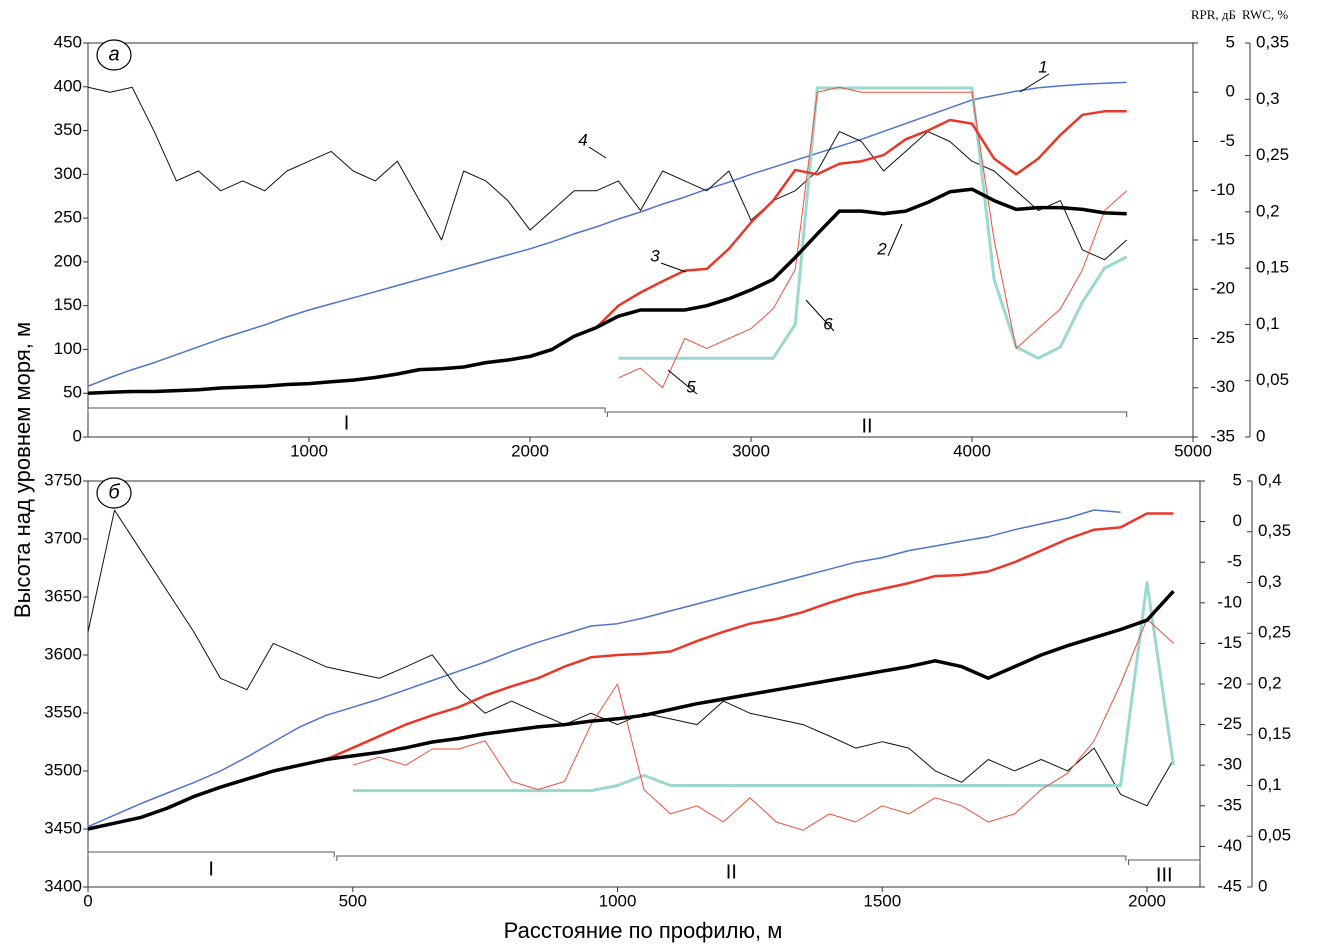 The height and width of the screenshot is (948, 1317). I want to click on zone-label: III, so click(1164, 875).